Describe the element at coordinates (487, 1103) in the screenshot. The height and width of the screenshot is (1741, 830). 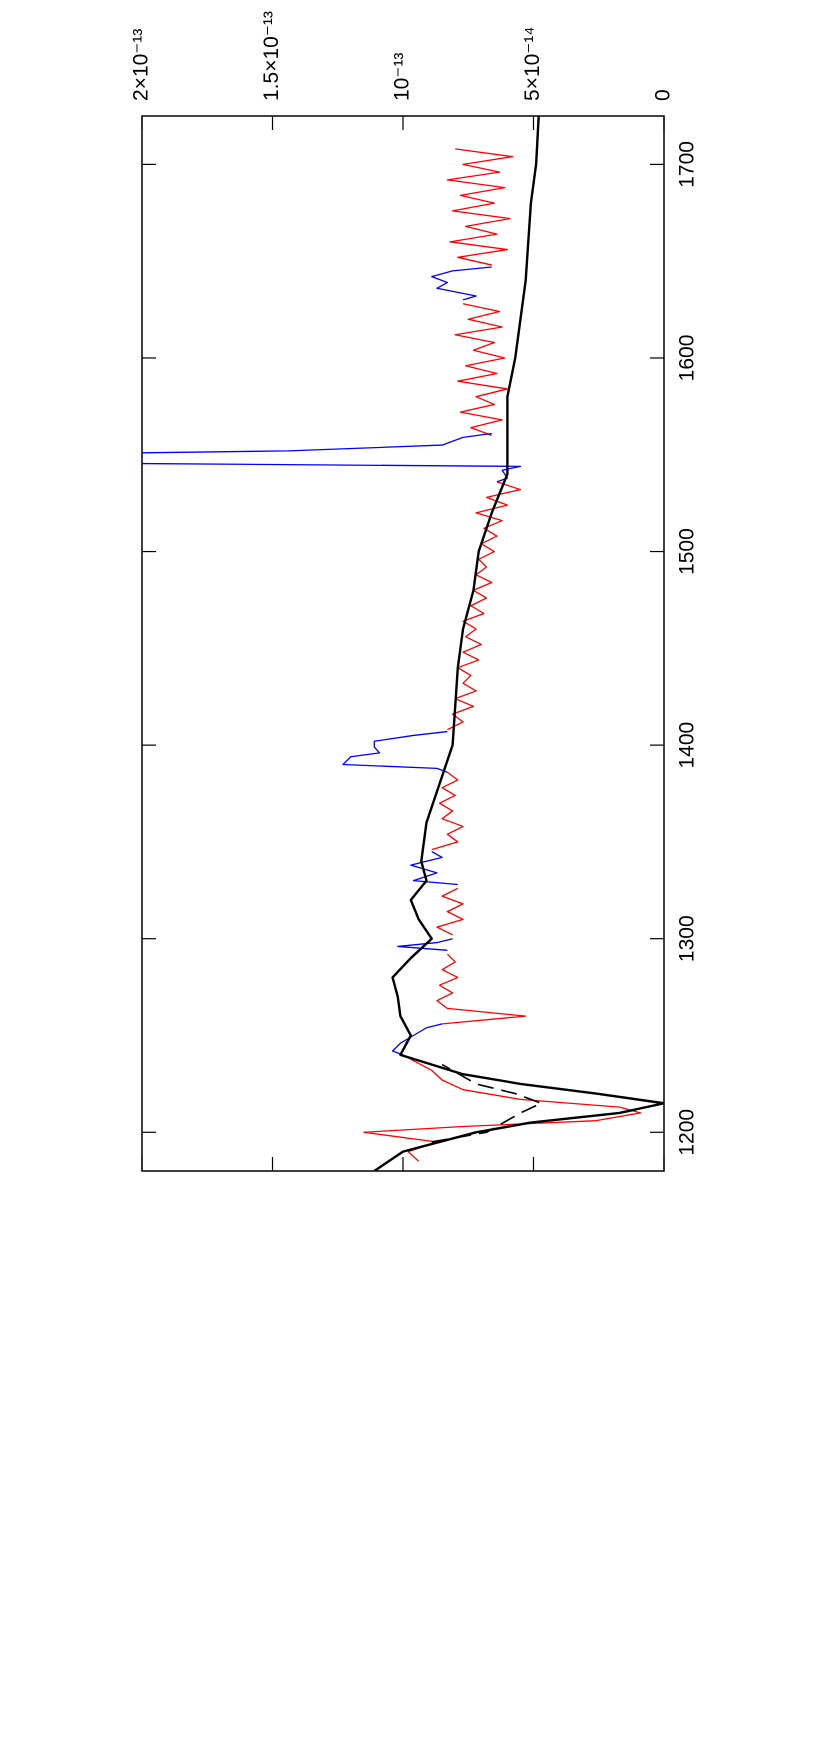
I see `spectrum-line` at that location.